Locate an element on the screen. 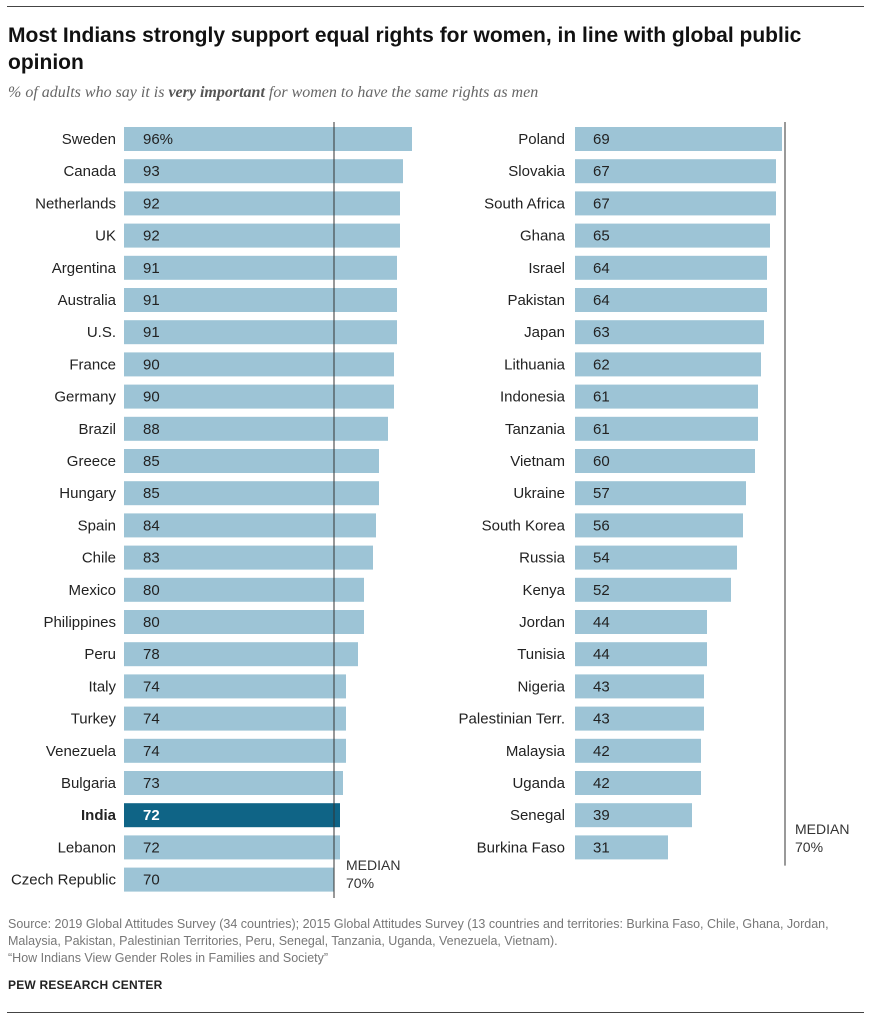  country-label-uganda: Uganda is located at coordinates (538, 783).